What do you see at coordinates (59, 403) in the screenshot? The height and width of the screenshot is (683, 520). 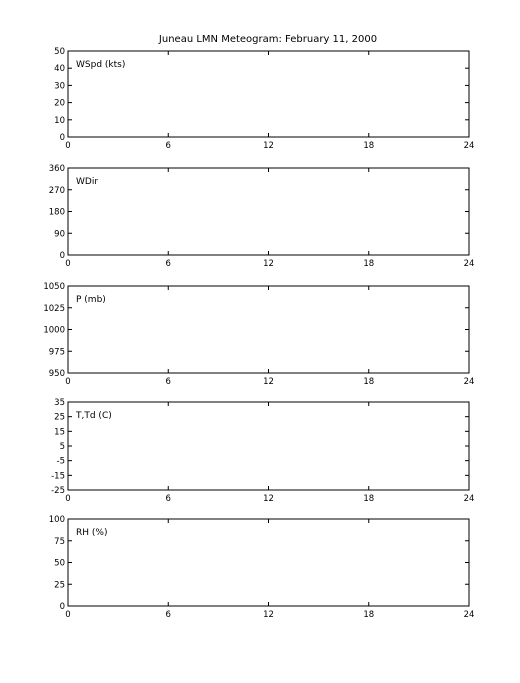 I see `temperature-dewpoint-ytick-label-6: 35` at bounding box center [59, 403].